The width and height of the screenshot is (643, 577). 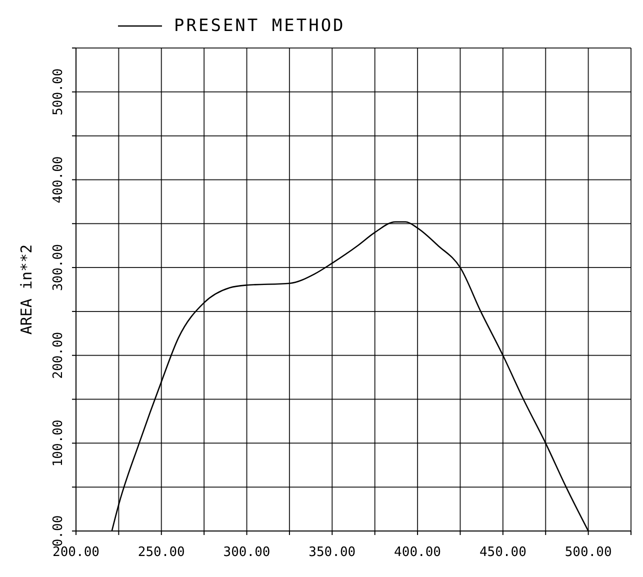 I want to click on x-tick-label: 300.00, so click(x=246, y=552).